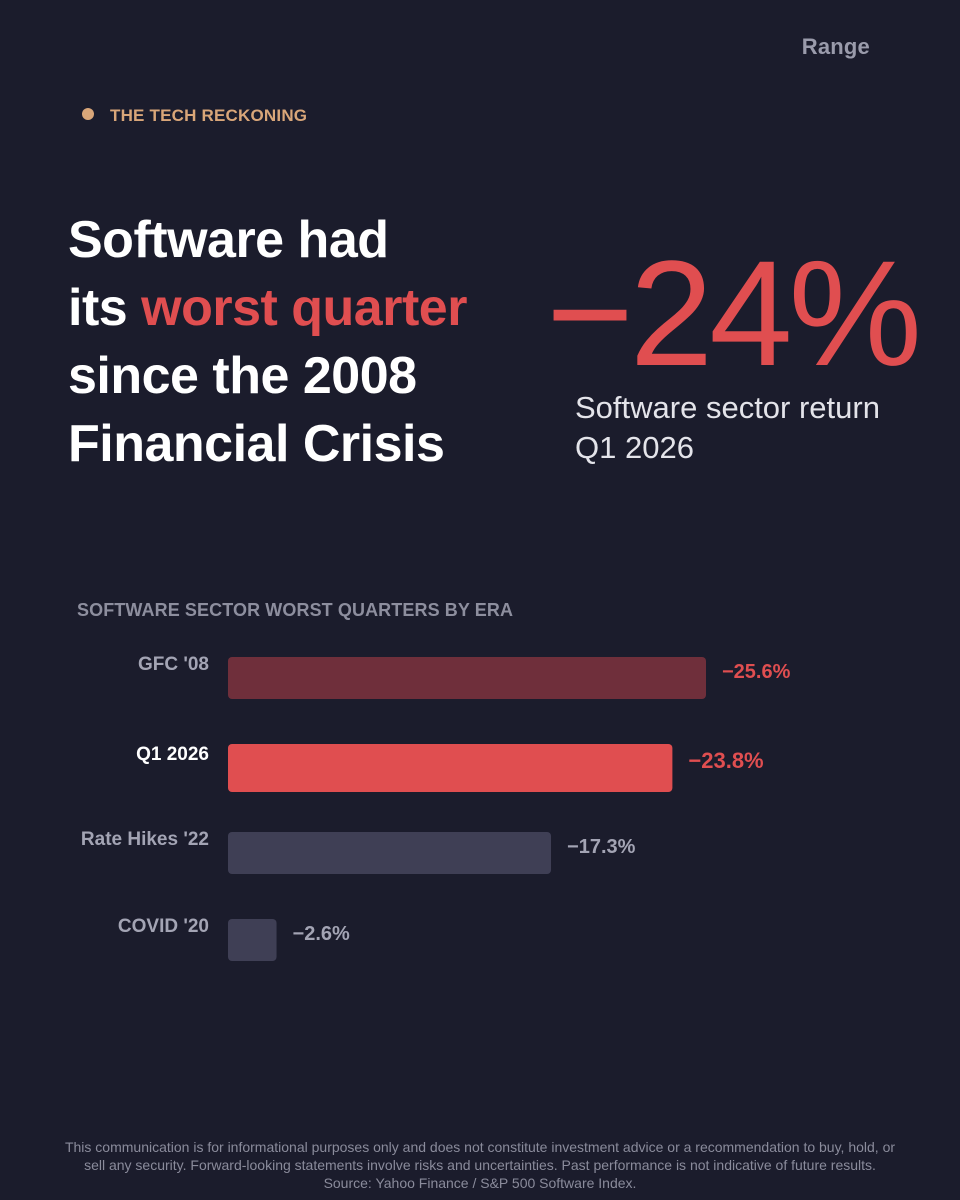  What do you see at coordinates (163, 926) in the screenshot?
I see `category-label: COVID '20` at bounding box center [163, 926].